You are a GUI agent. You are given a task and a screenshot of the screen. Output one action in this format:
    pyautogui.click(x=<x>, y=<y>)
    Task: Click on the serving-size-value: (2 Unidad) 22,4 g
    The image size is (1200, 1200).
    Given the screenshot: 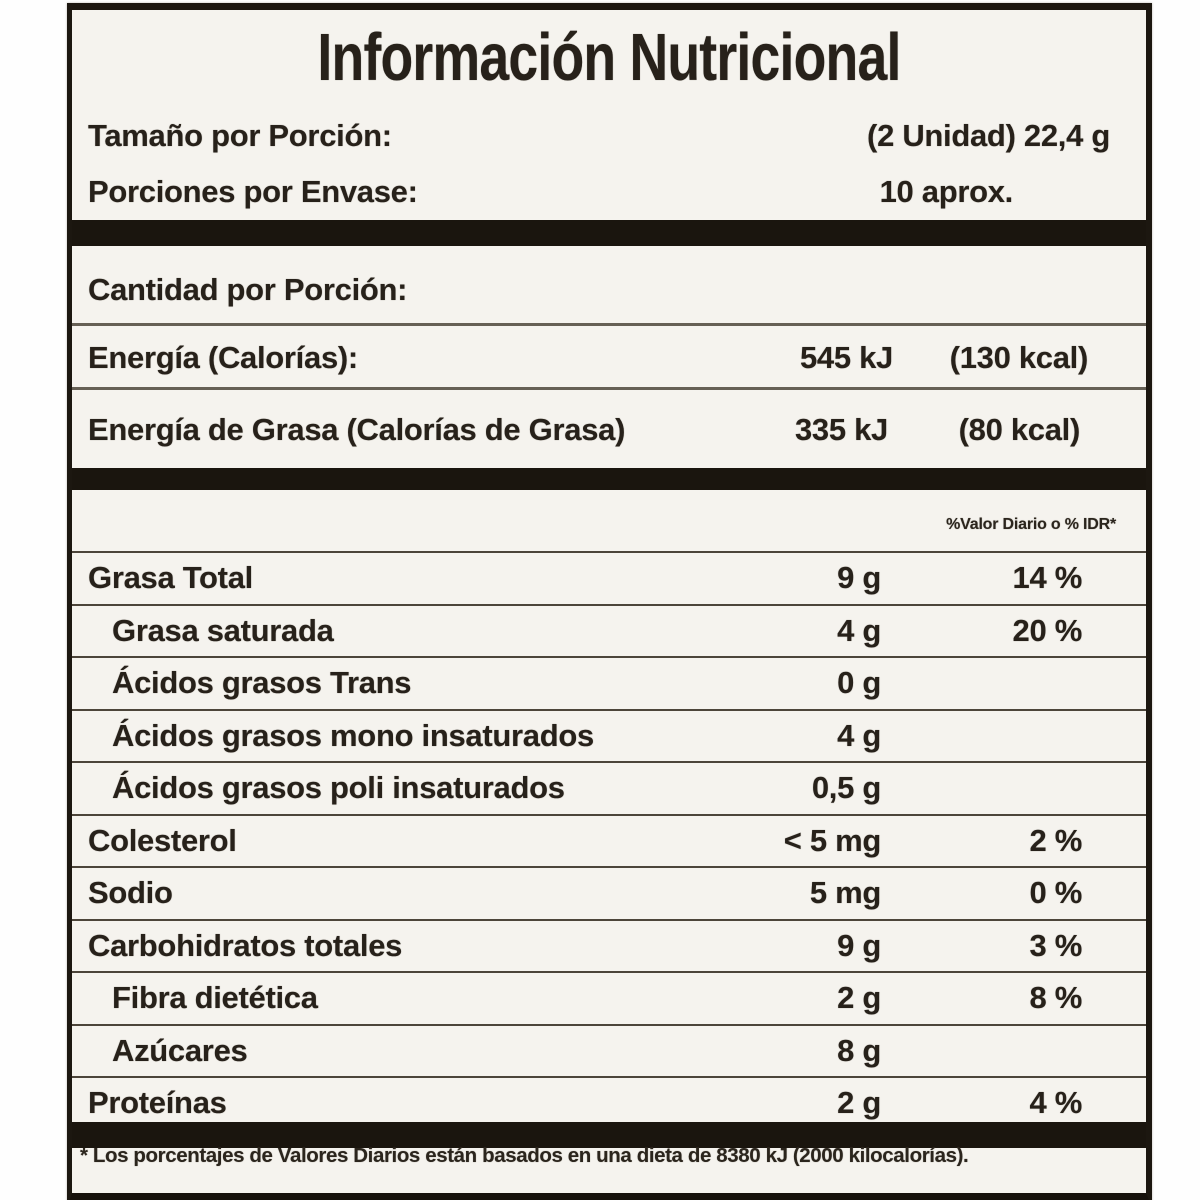 What is the action you would take?
    pyautogui.click(x=988, y=135)
    